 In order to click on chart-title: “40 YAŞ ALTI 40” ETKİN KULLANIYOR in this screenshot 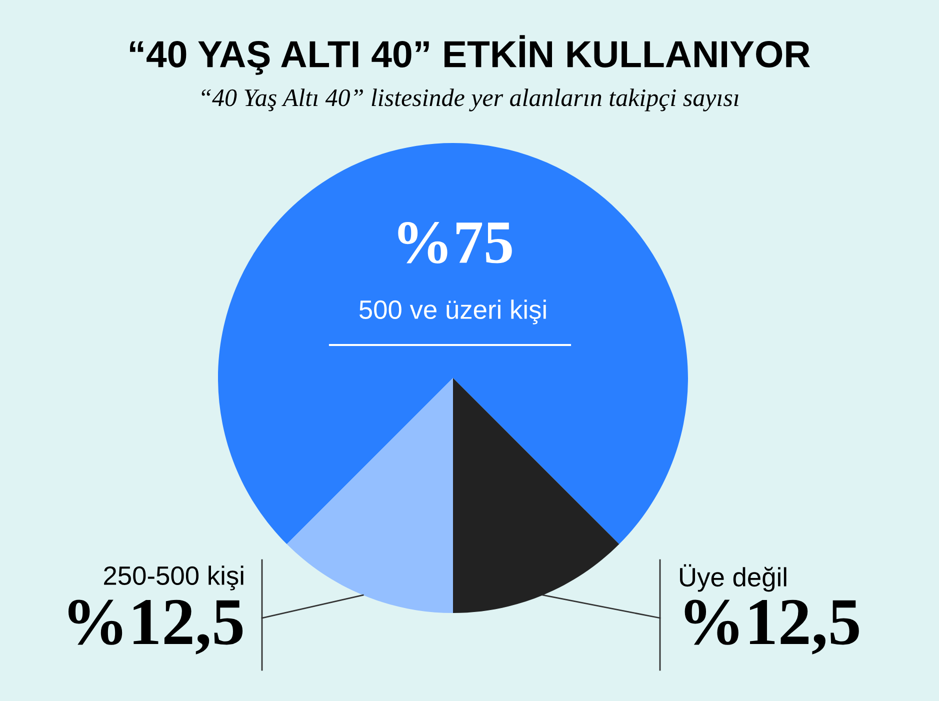, I will do `click(470, 55)`.